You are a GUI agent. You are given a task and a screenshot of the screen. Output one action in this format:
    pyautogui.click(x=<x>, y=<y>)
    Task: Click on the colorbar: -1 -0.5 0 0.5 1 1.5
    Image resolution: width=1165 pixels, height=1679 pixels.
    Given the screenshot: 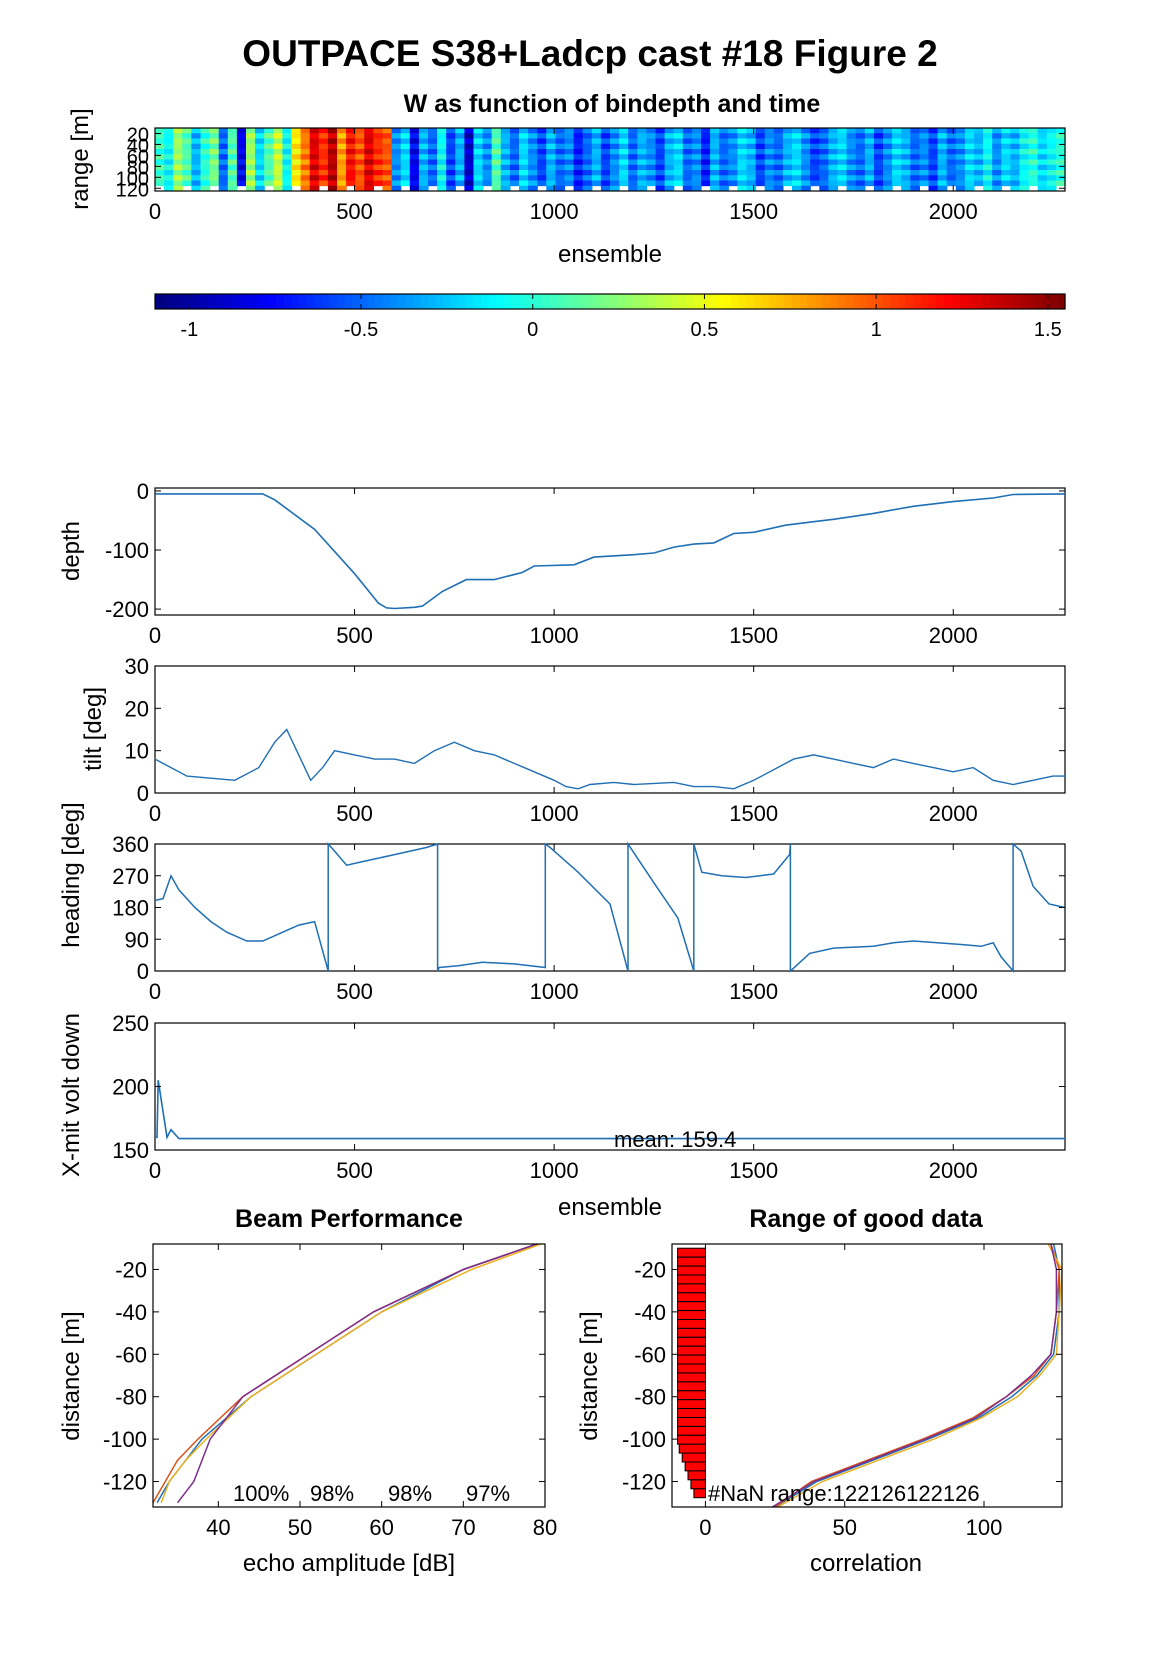 What is the action you would take?
    pyautogui.click(x=610, y=317)
    